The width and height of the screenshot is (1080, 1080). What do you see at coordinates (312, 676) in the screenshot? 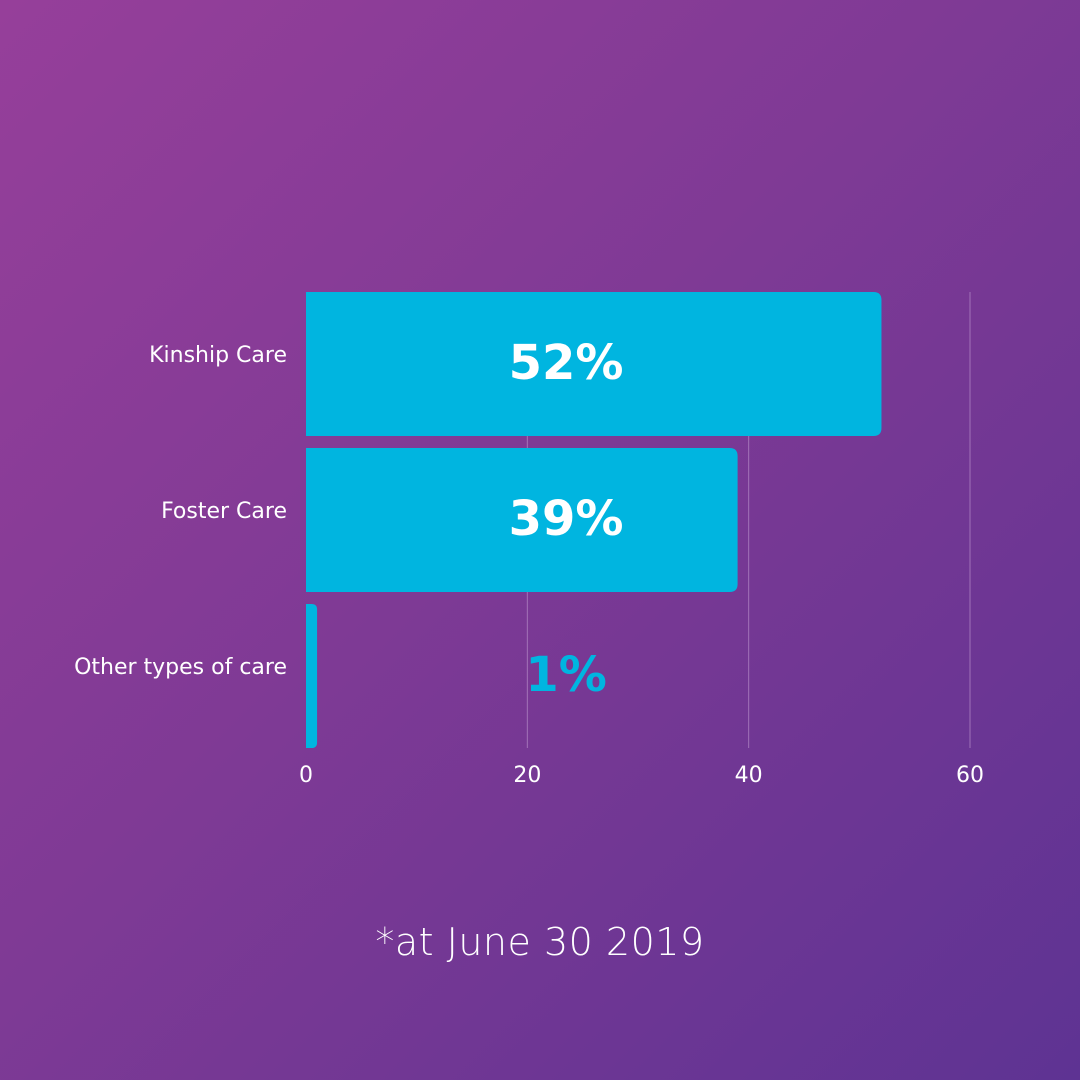
I see `bar-other-types-of-care` at bounding box center [312, 676].